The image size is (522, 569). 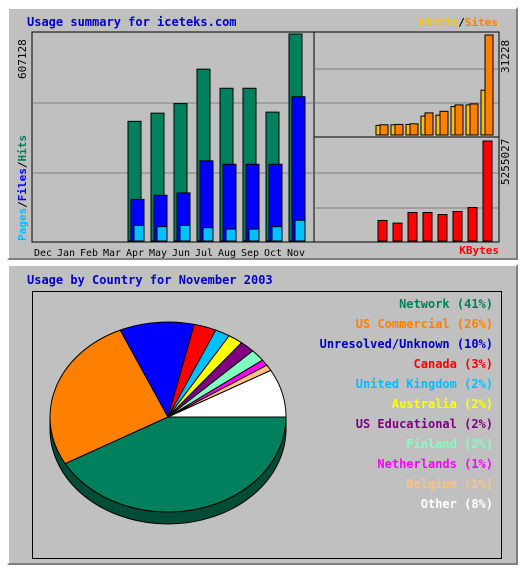 I want to click on kbytes-max-label: 5255027, so click(x=505, y=162).